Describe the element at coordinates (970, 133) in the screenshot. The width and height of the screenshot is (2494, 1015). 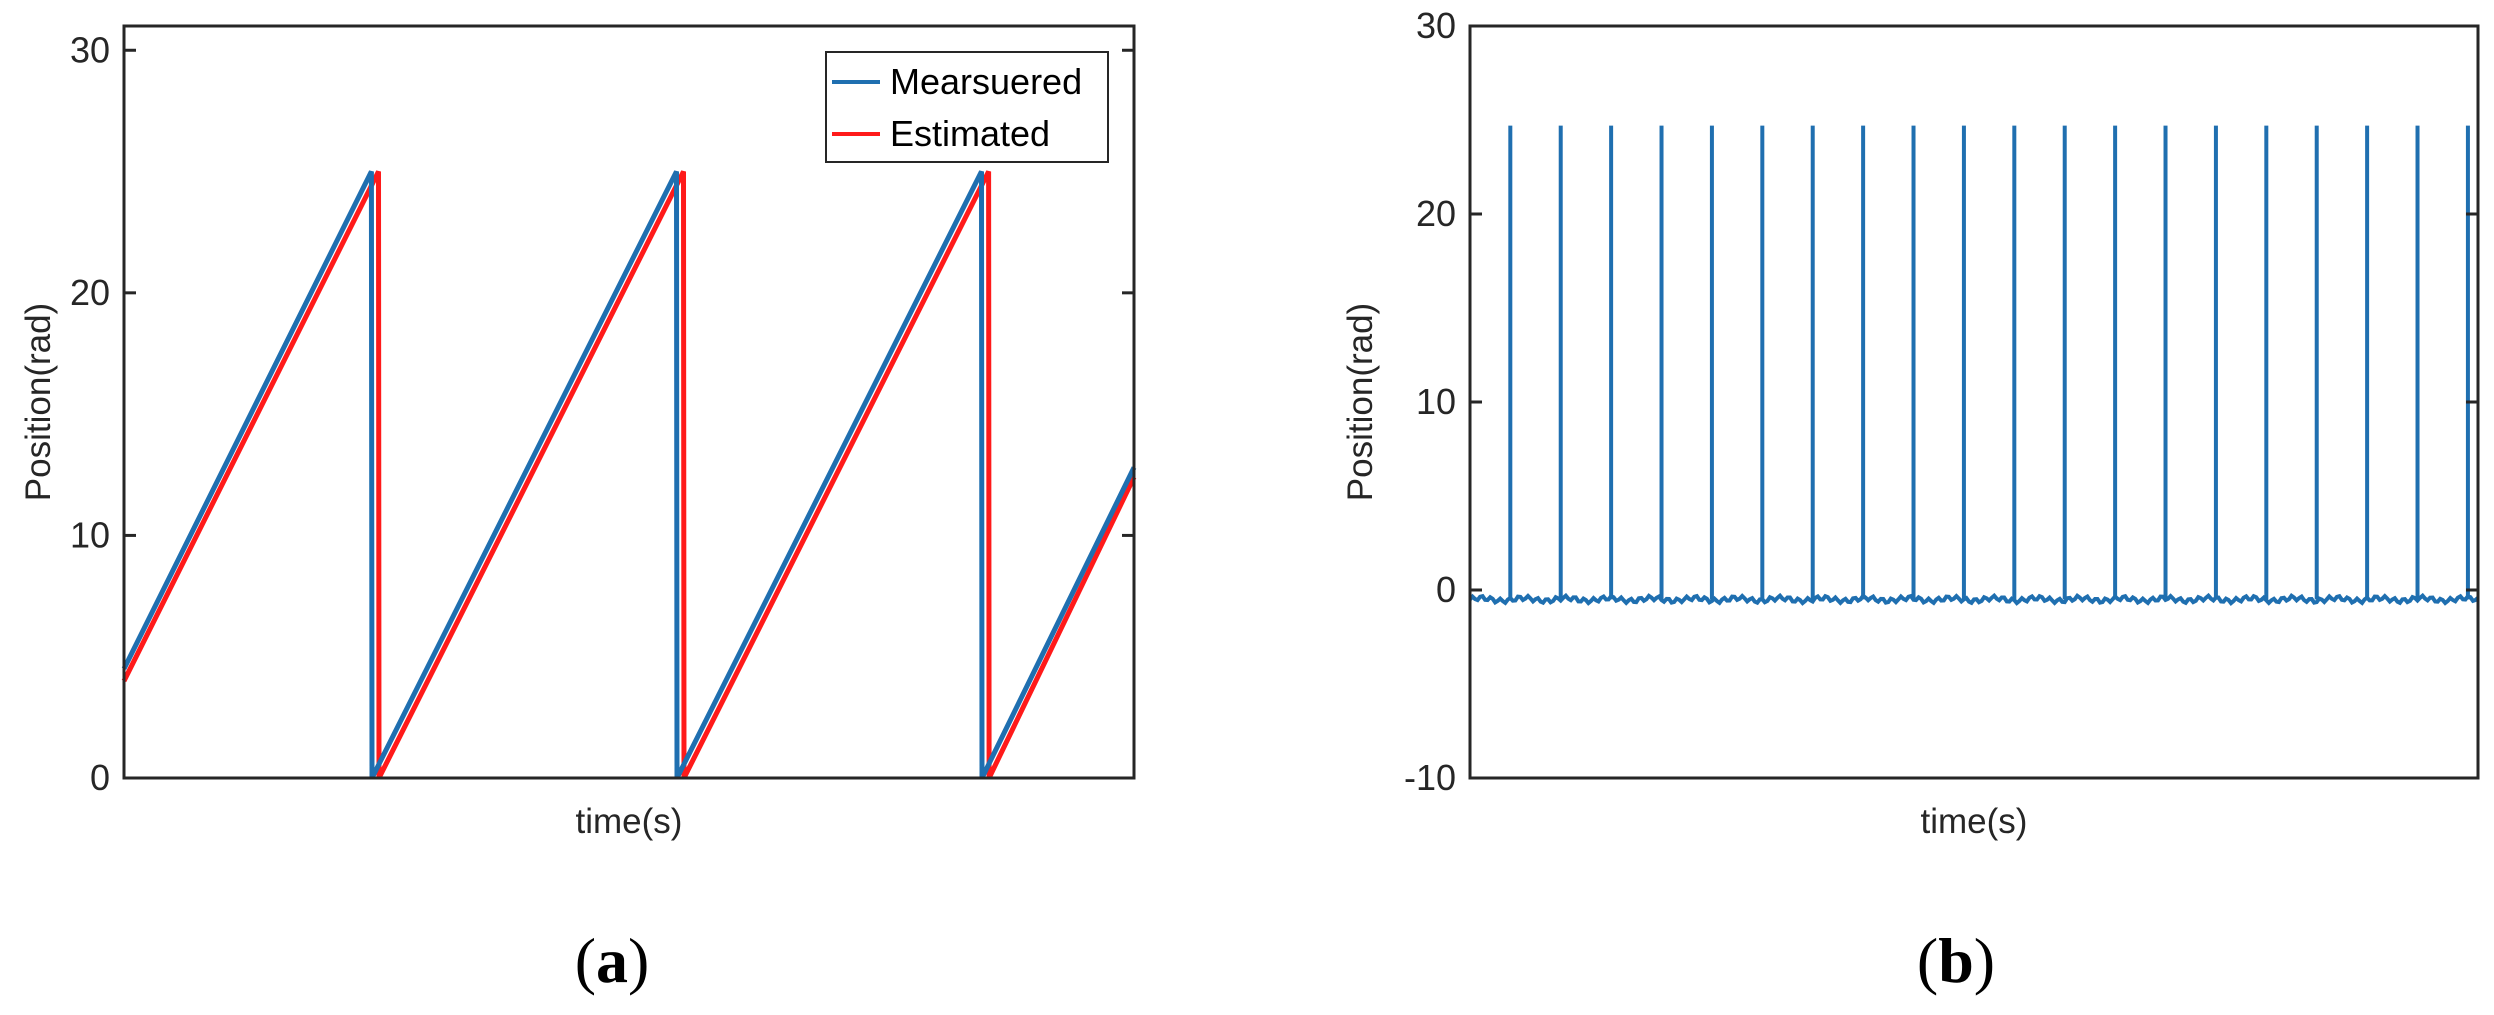
I see `legend-label-estimated: Estimated` at that location.